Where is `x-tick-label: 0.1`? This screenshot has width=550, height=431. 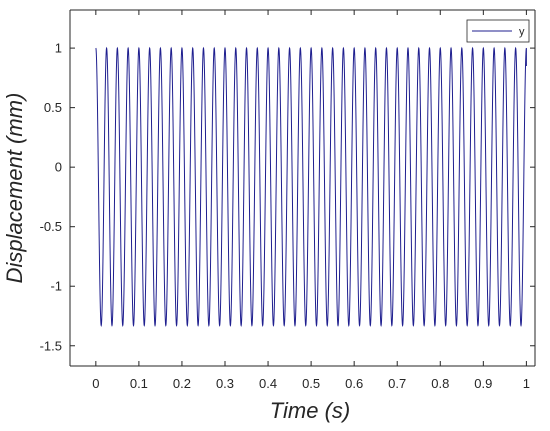 x-tick-label: 0.1 is located at coordinates (139, 383).